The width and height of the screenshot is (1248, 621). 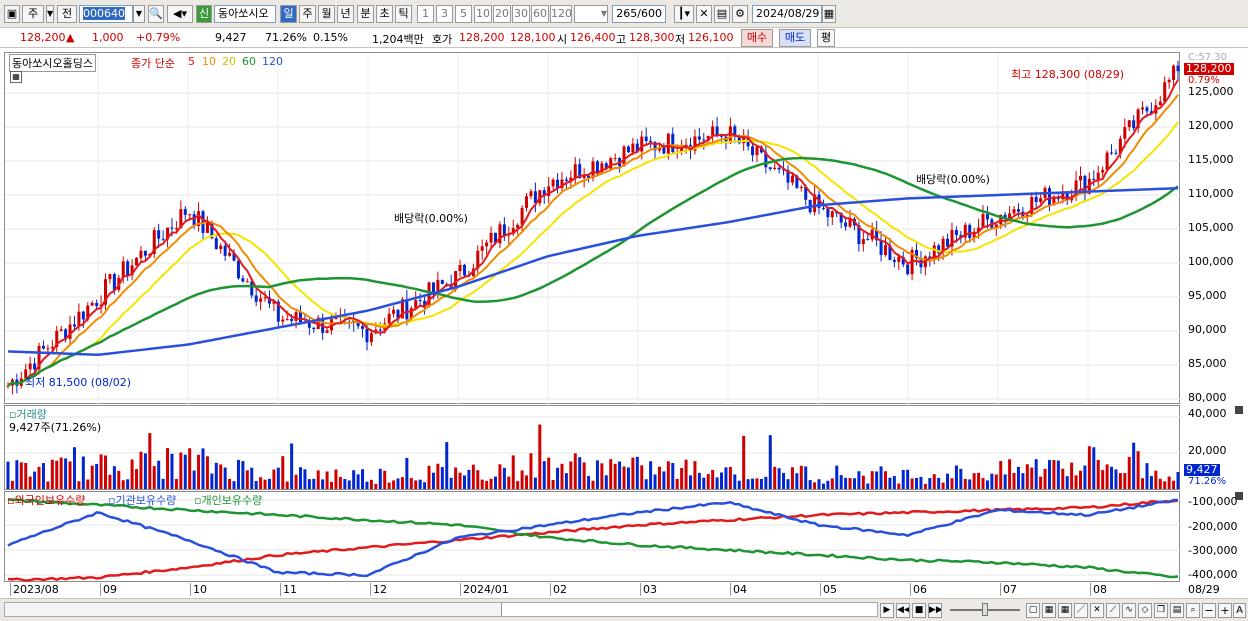 What do you see at coordinates (1081, 610) in the screenshot?
I see `line-icon: ／` at bounding box center [1081, 610].